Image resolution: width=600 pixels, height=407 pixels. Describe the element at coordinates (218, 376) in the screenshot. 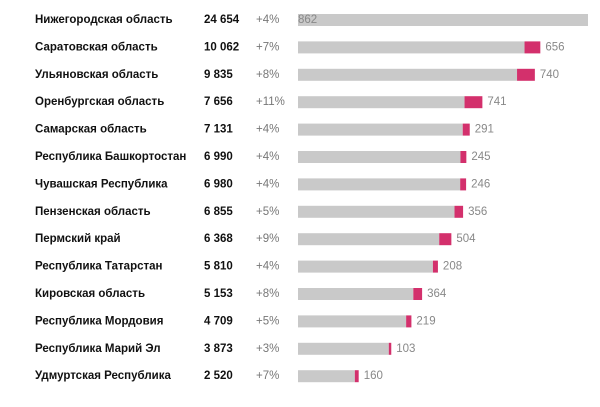

I see `total-value: 2 520` at that location.